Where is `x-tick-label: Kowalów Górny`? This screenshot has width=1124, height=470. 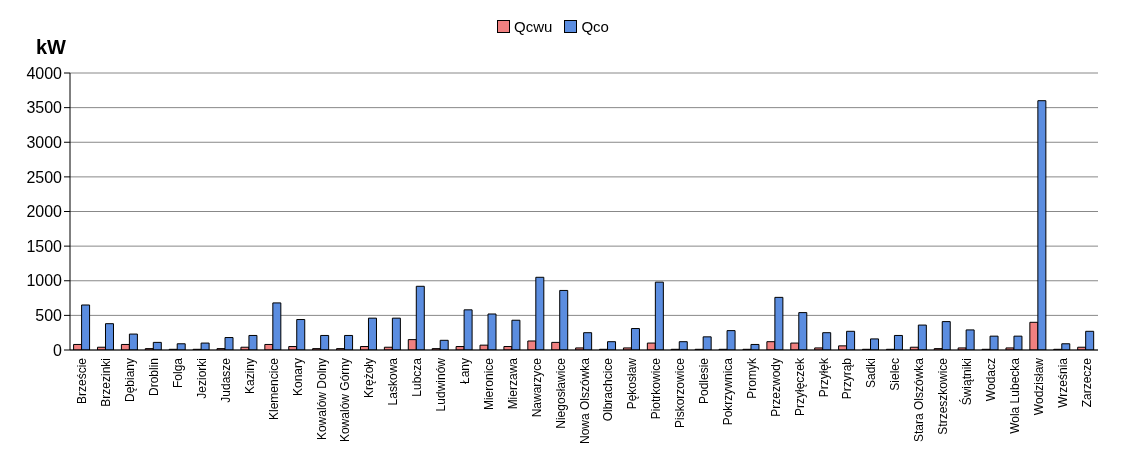
x-tick-label: Kowalów Górny is located at coordinates (345, 400).